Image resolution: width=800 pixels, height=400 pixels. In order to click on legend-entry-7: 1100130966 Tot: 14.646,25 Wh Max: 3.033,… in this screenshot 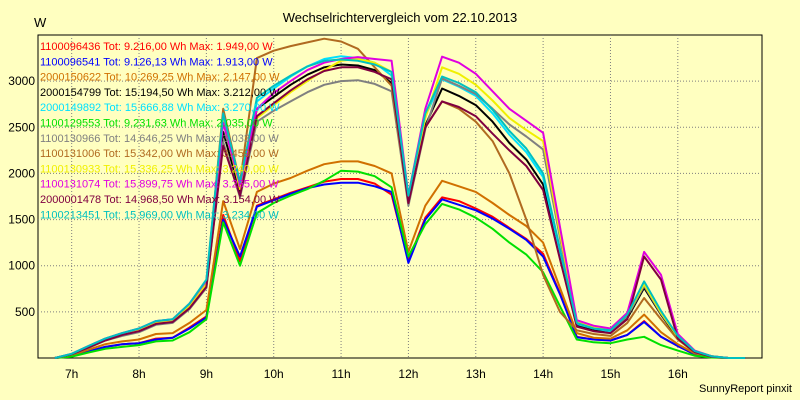, I will do `click(159, 139)`.